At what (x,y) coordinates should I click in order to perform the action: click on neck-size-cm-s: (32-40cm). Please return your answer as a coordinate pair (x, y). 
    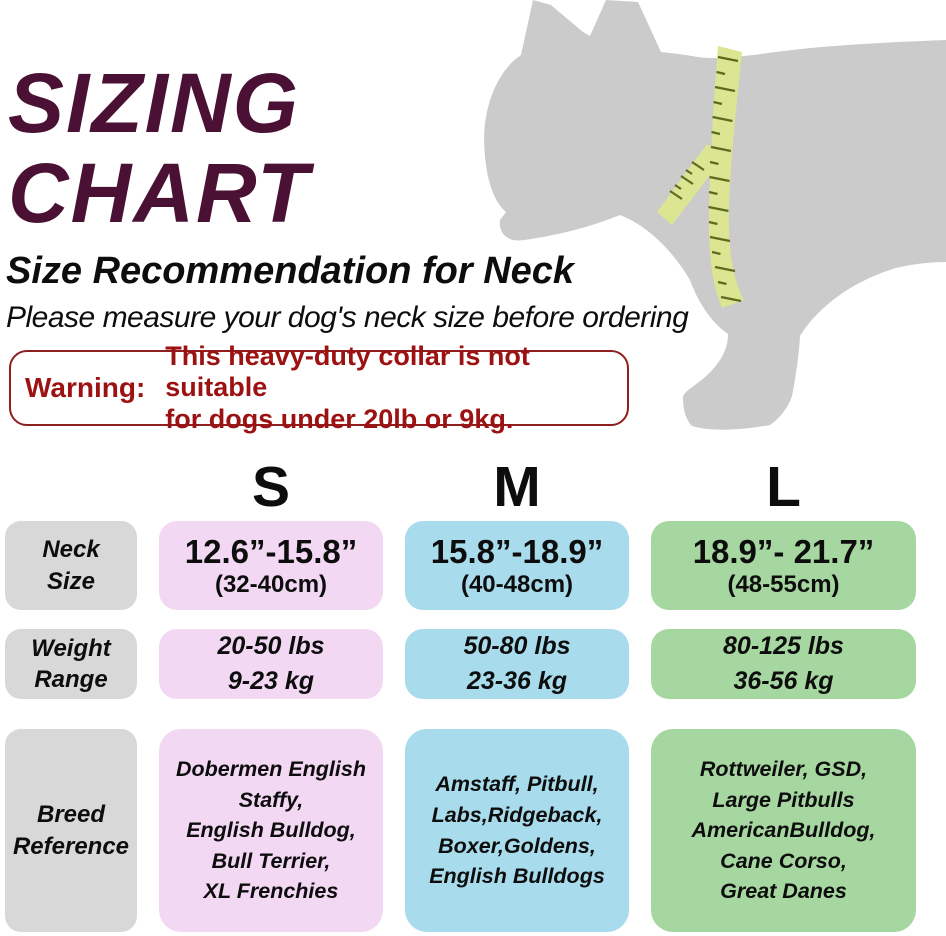
    Looking at the image, I should click on (271, 584).